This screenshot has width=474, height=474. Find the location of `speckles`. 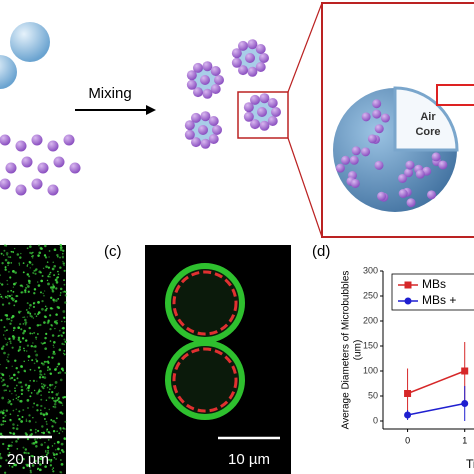

speckles is located at coordinates (33, 358).